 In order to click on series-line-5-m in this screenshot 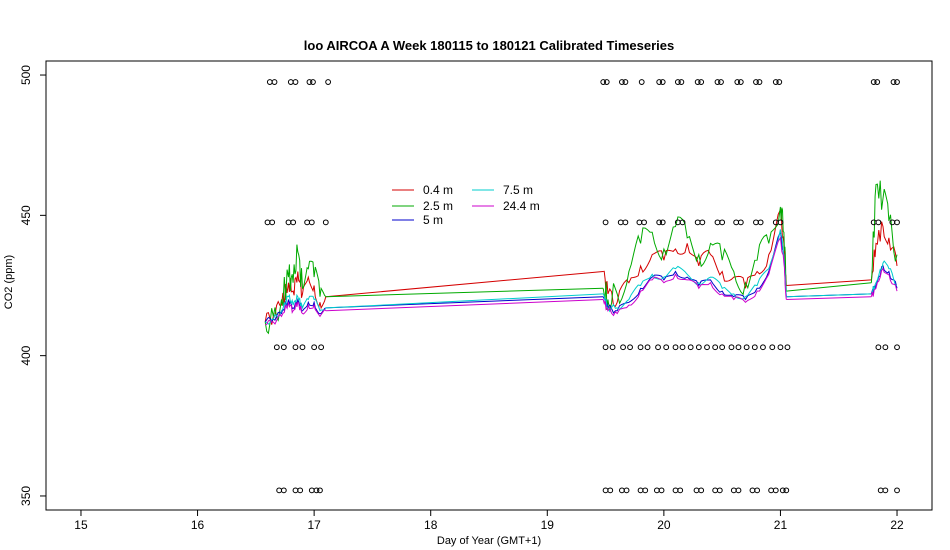, I will do `click(694, 272)`.